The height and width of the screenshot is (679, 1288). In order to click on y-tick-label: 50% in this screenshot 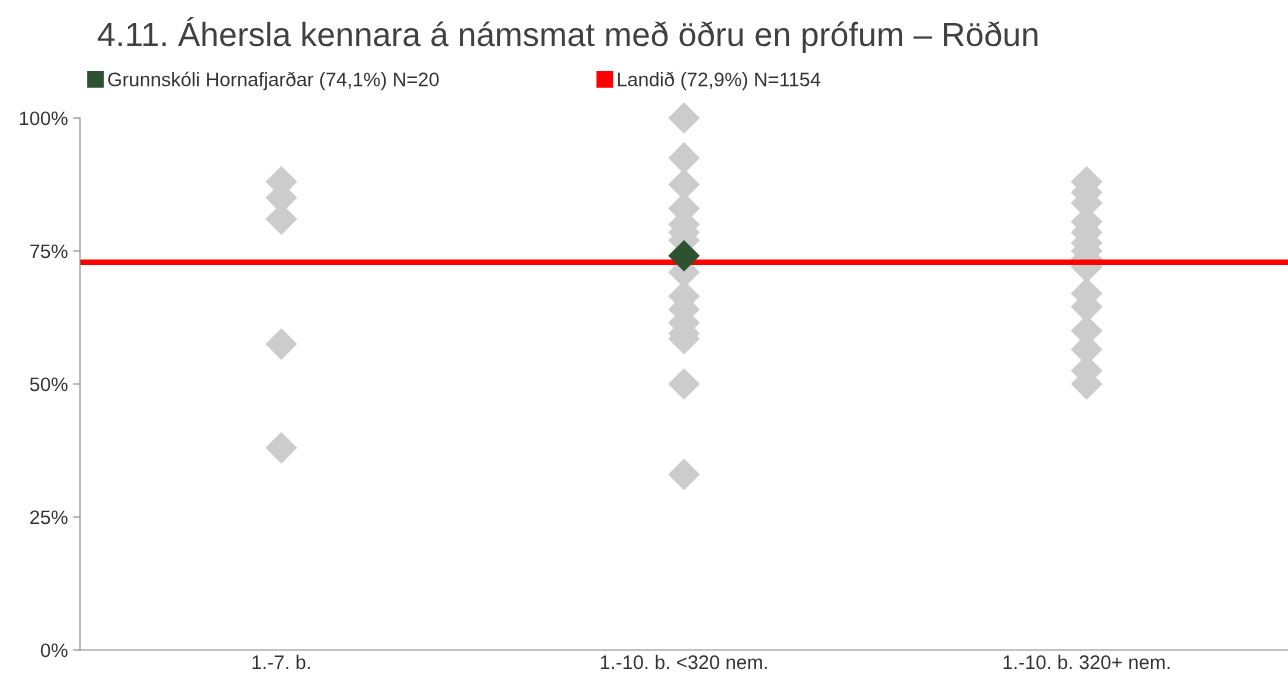, I will do `click(49, 384)`.